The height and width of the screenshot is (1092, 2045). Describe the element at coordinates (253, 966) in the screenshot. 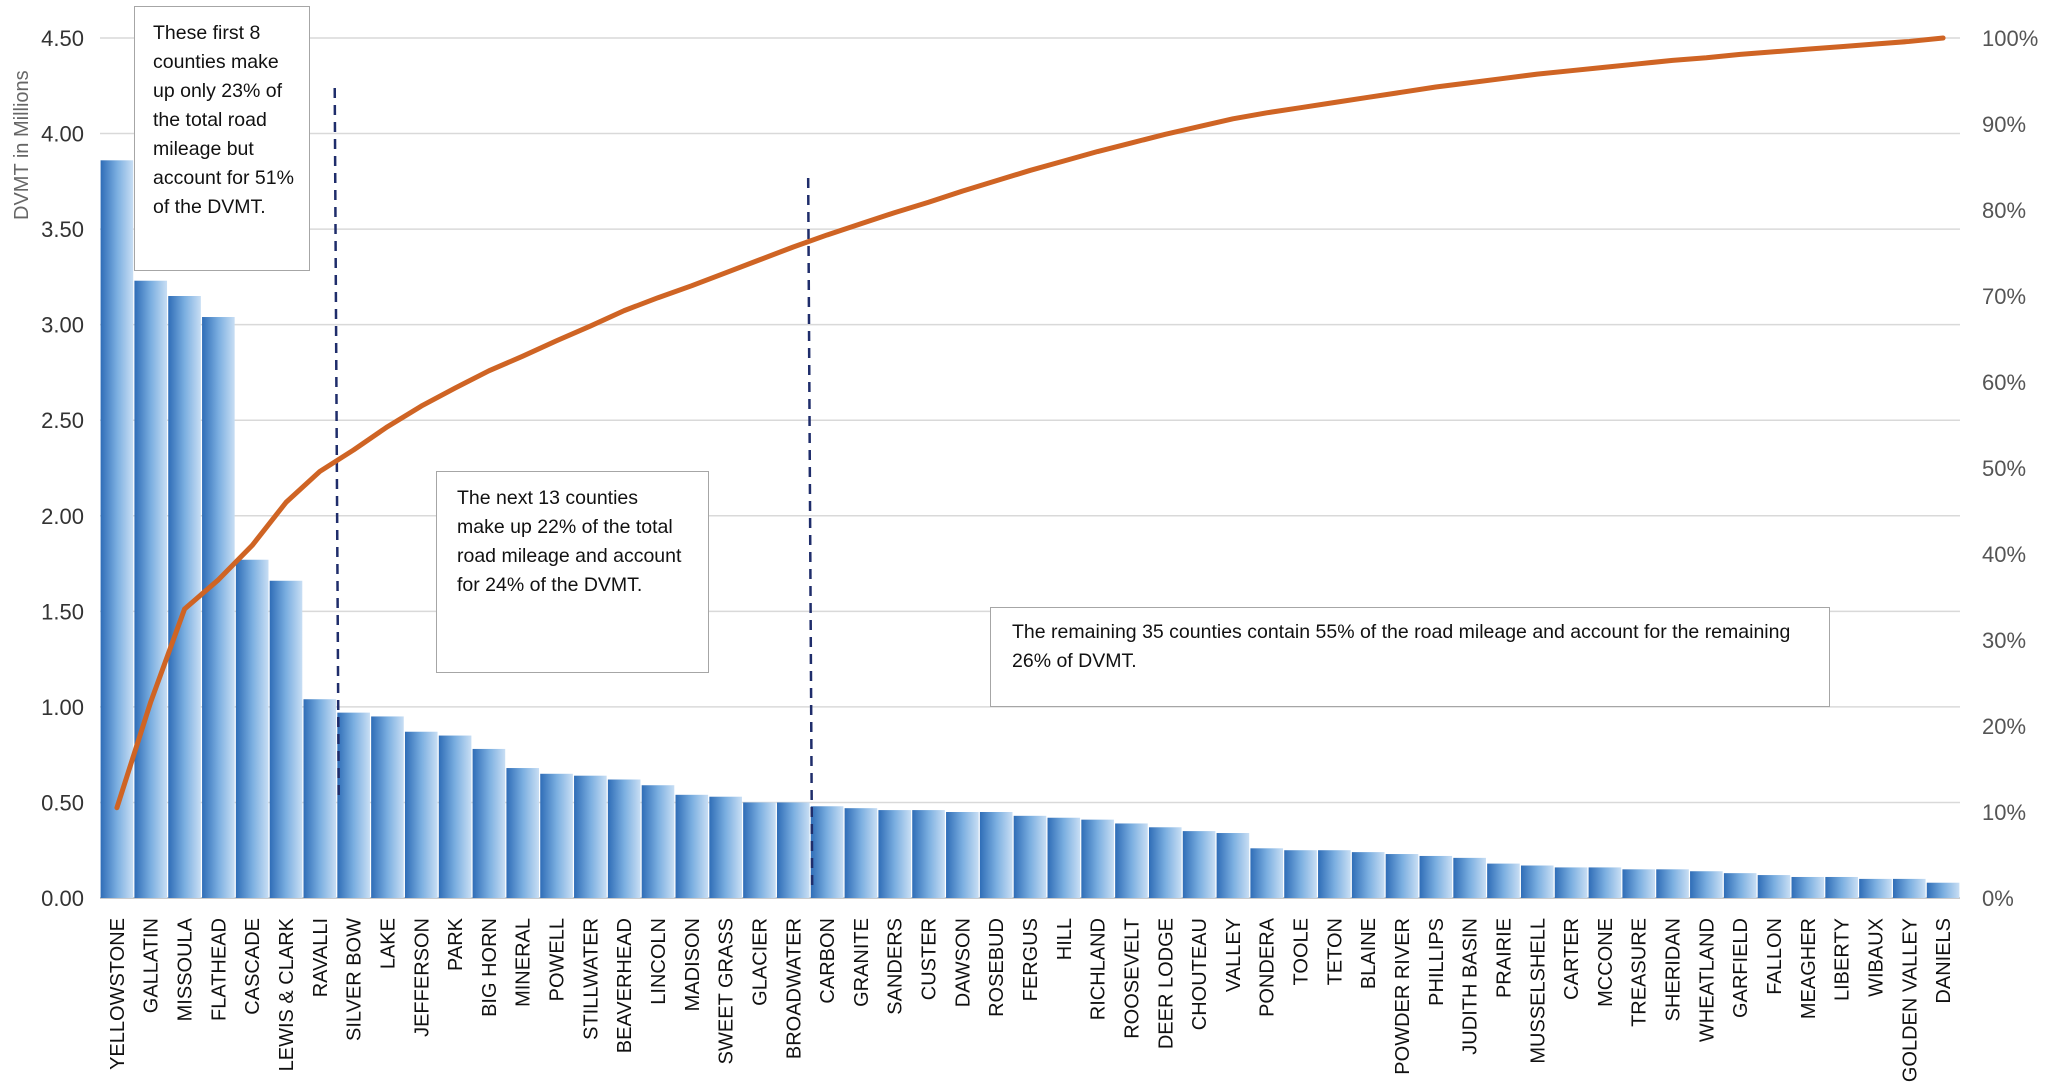

I see `category-label: CASCADE` at that location.